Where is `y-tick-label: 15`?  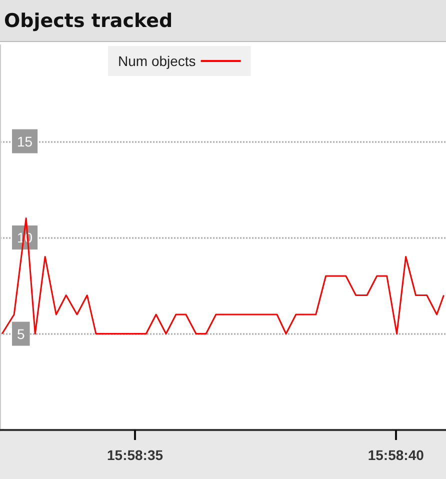
y-tick-label: 15 is located at coordinates (25, 141).